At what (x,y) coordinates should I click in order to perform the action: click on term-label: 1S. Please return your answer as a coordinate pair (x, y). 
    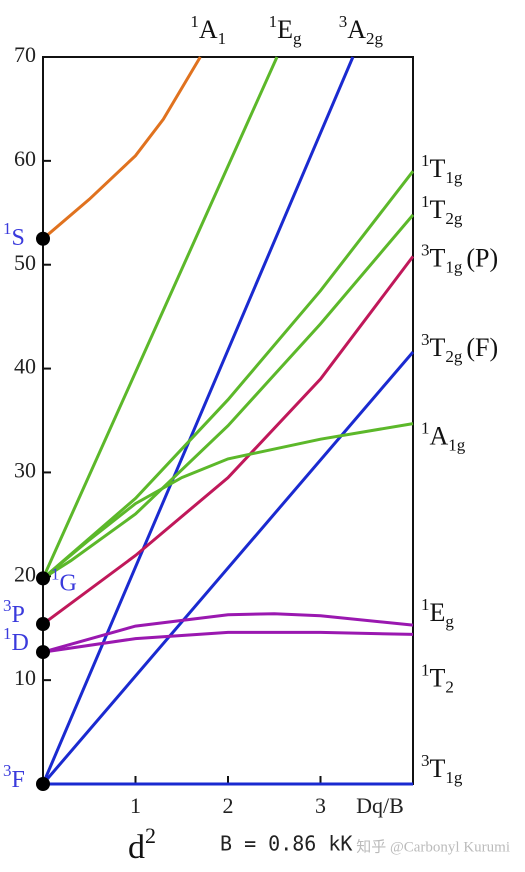
    Looking at the image, I should click on (14, 235).